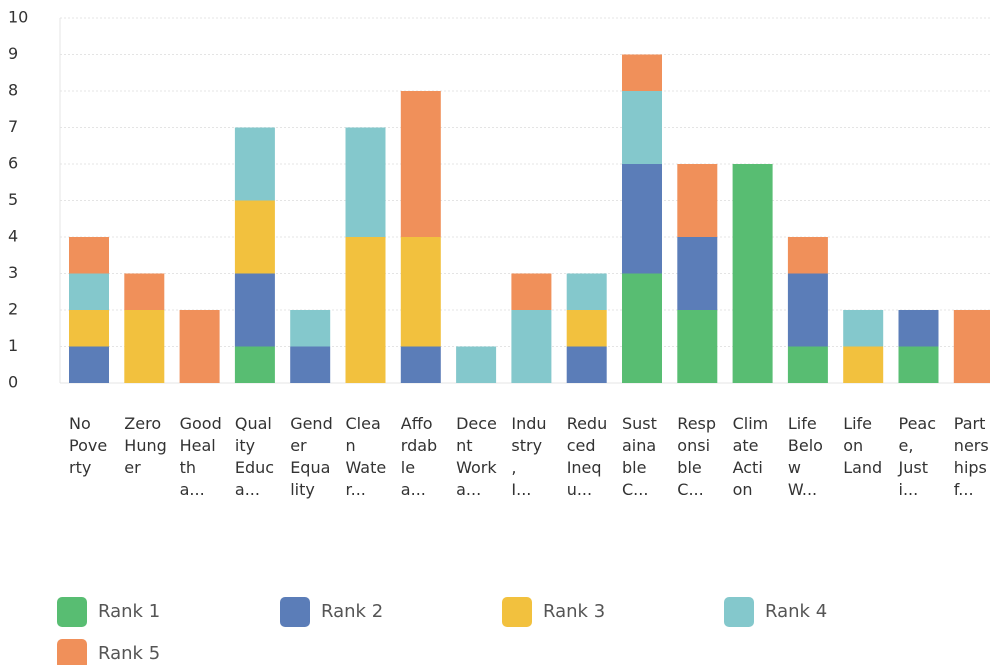 Image resolution: width=990 pixels, height=665 pixels. Describe the element at coordinates (13, 272) in the screenshot. I see `y-tick-label: 3` at that location.